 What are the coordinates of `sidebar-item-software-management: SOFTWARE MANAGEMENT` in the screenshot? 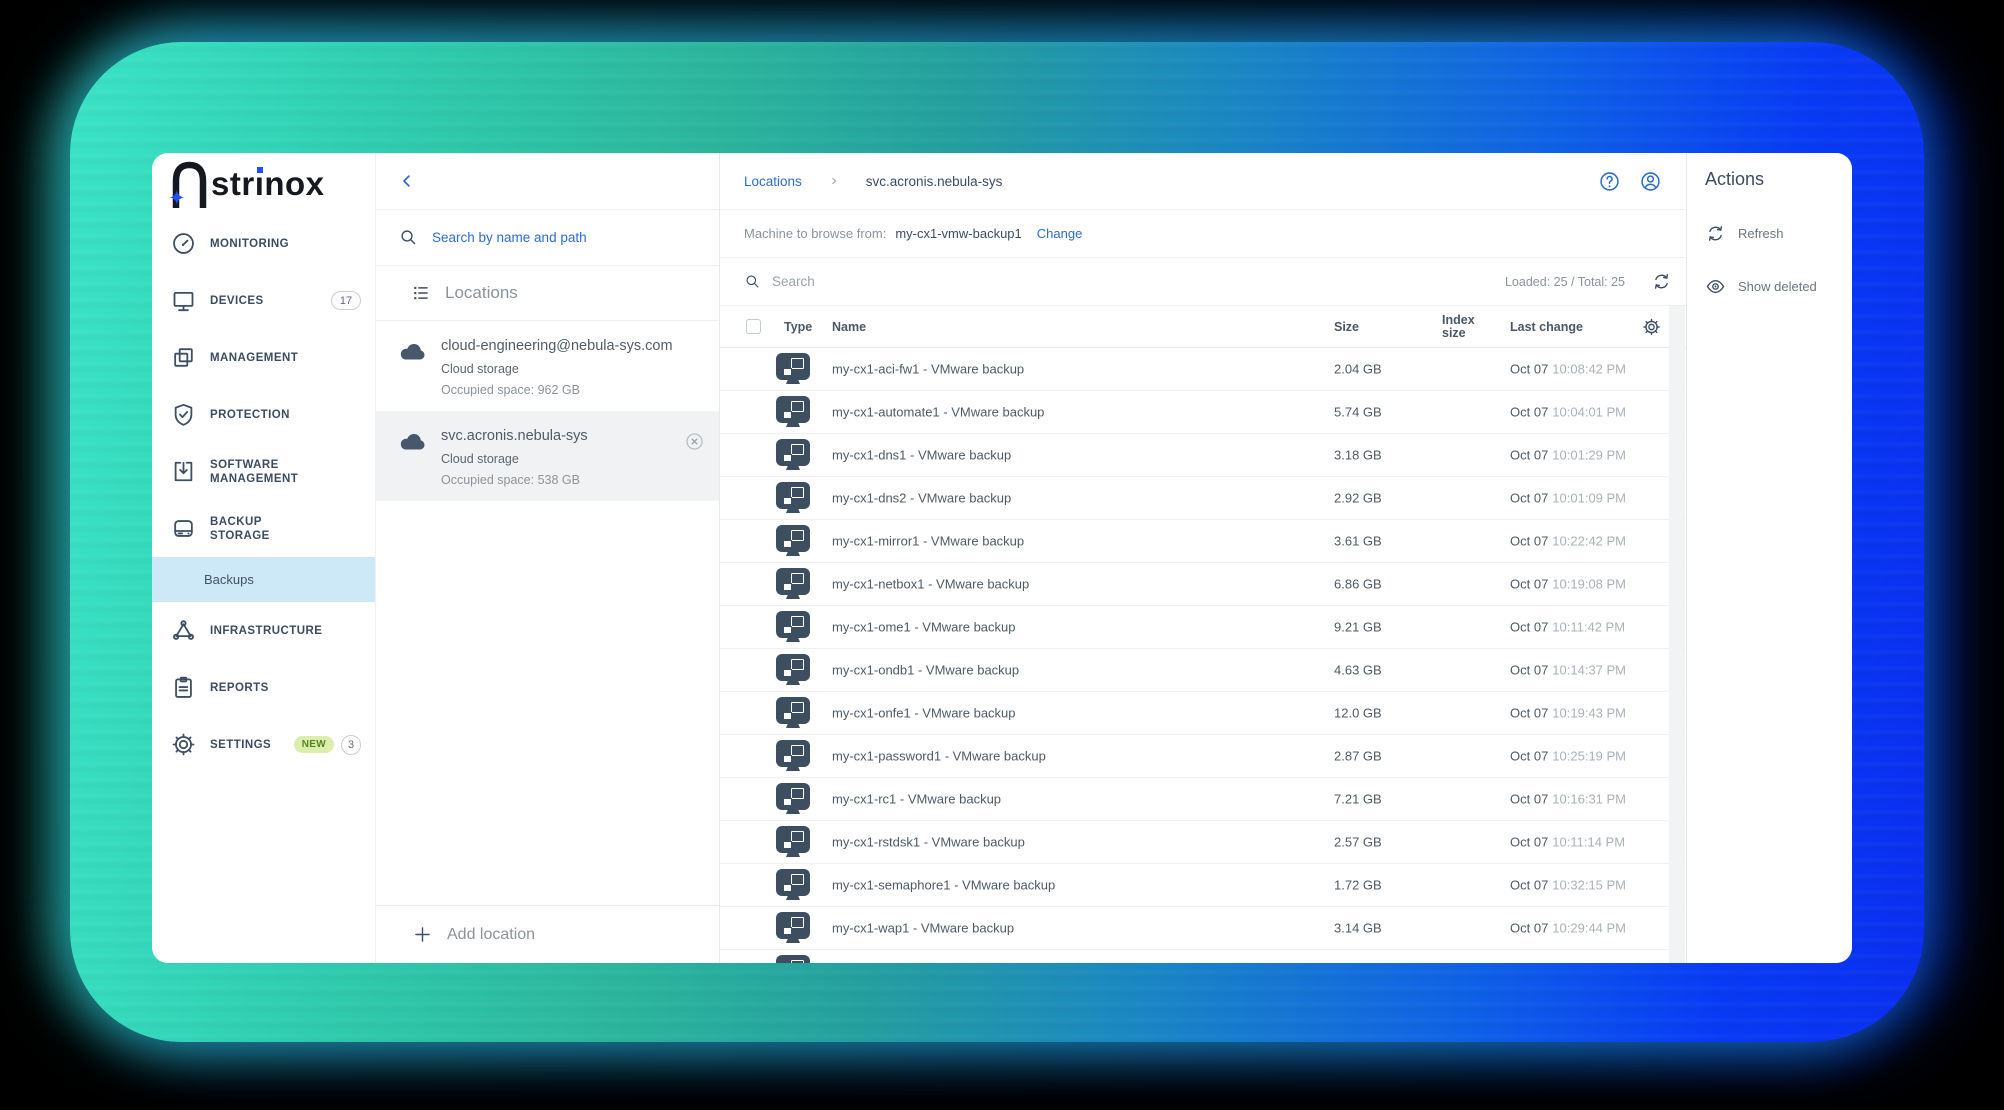 It's located at (263, 471).